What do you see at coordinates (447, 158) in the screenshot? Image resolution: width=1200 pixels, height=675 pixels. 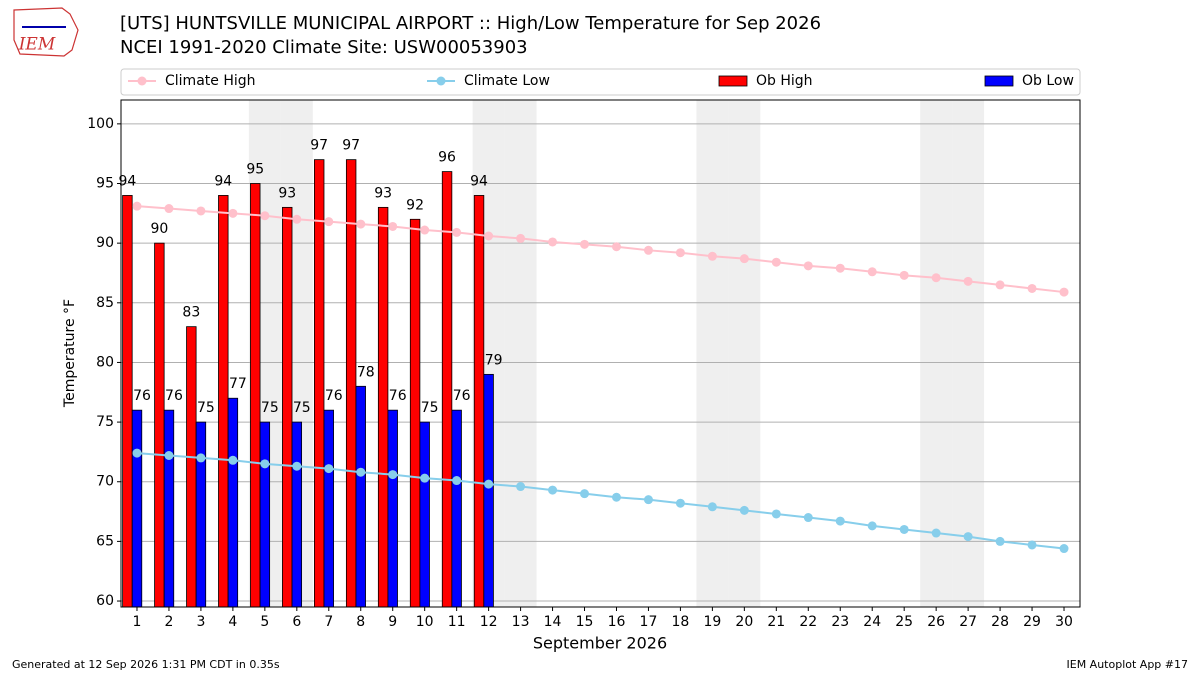 I see `data-label: 96` at bounding box center [447, 158].